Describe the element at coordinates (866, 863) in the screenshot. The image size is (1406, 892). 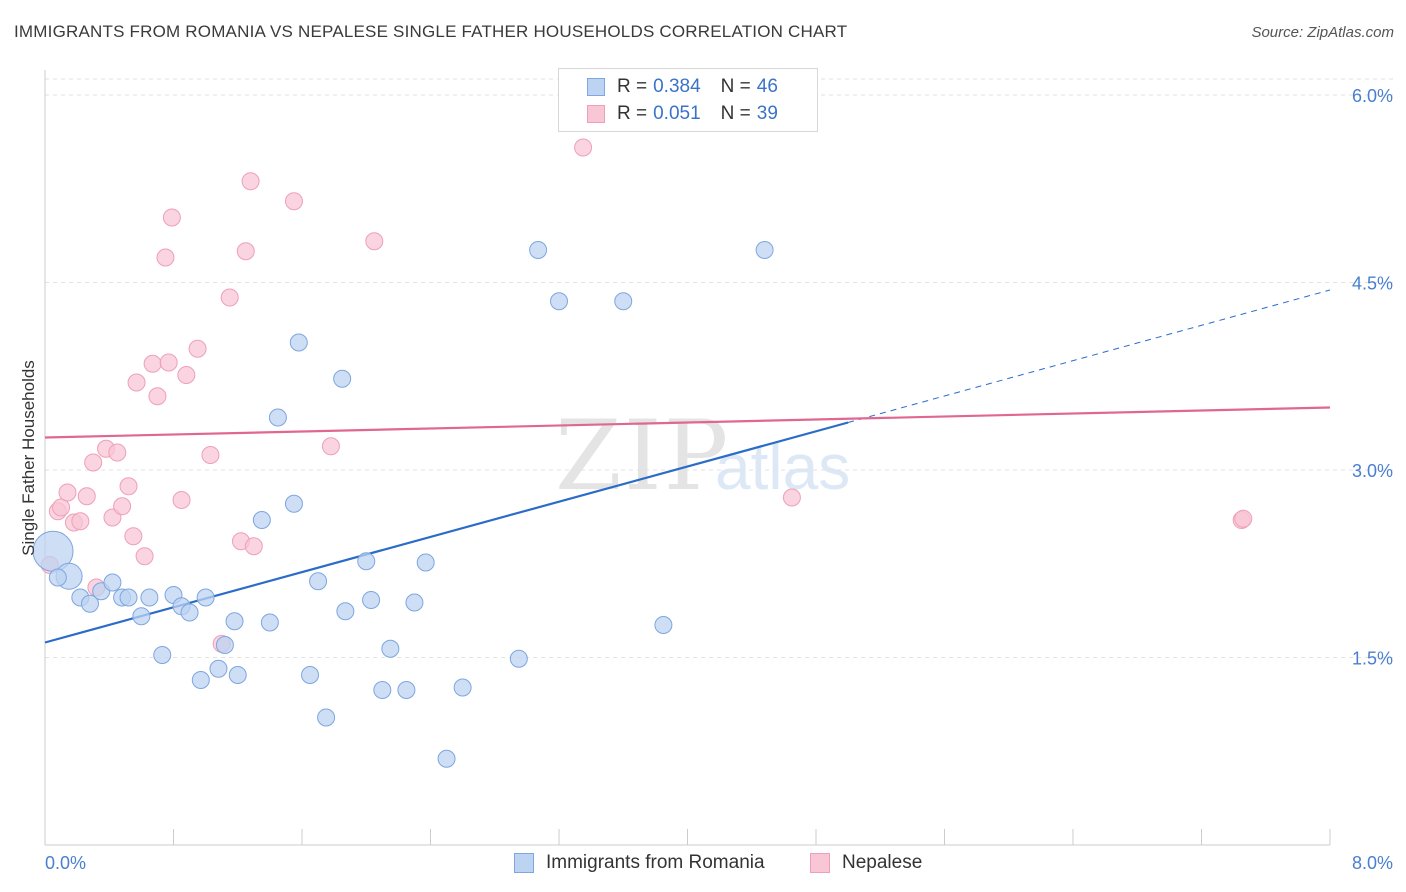
I see `legend-item-nepalese: Nepalese` at that location.